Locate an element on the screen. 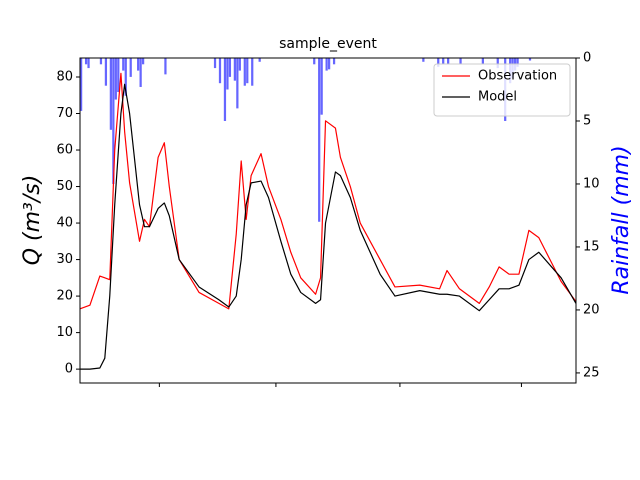  y2-tick-label: 10 is located at coordinates (591, 183).